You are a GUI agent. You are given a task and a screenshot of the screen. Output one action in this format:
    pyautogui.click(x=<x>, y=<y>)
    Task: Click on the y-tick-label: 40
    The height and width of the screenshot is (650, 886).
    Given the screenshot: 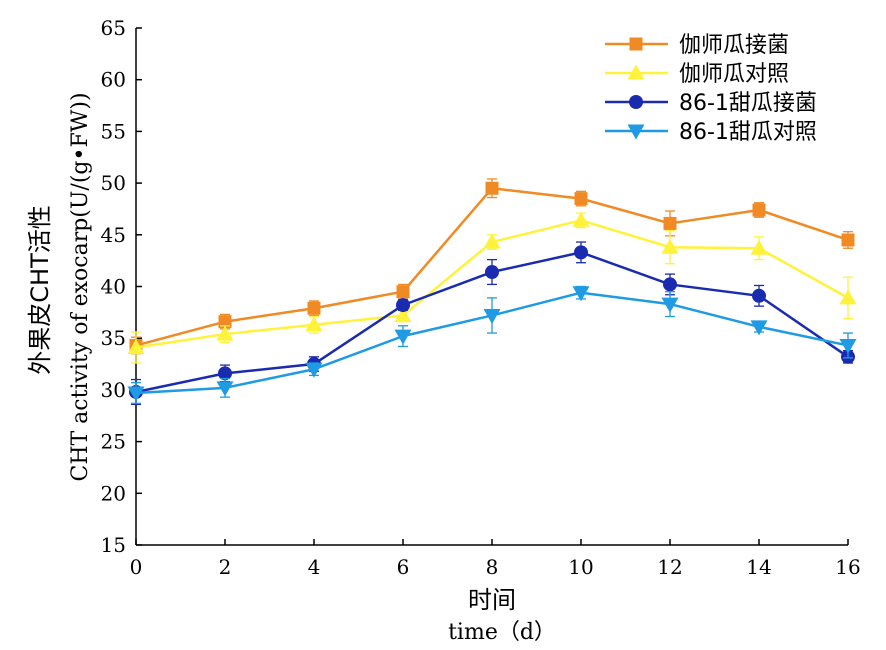 What is the action you would take?
    pyautogui.click(x=113, y=287)
    